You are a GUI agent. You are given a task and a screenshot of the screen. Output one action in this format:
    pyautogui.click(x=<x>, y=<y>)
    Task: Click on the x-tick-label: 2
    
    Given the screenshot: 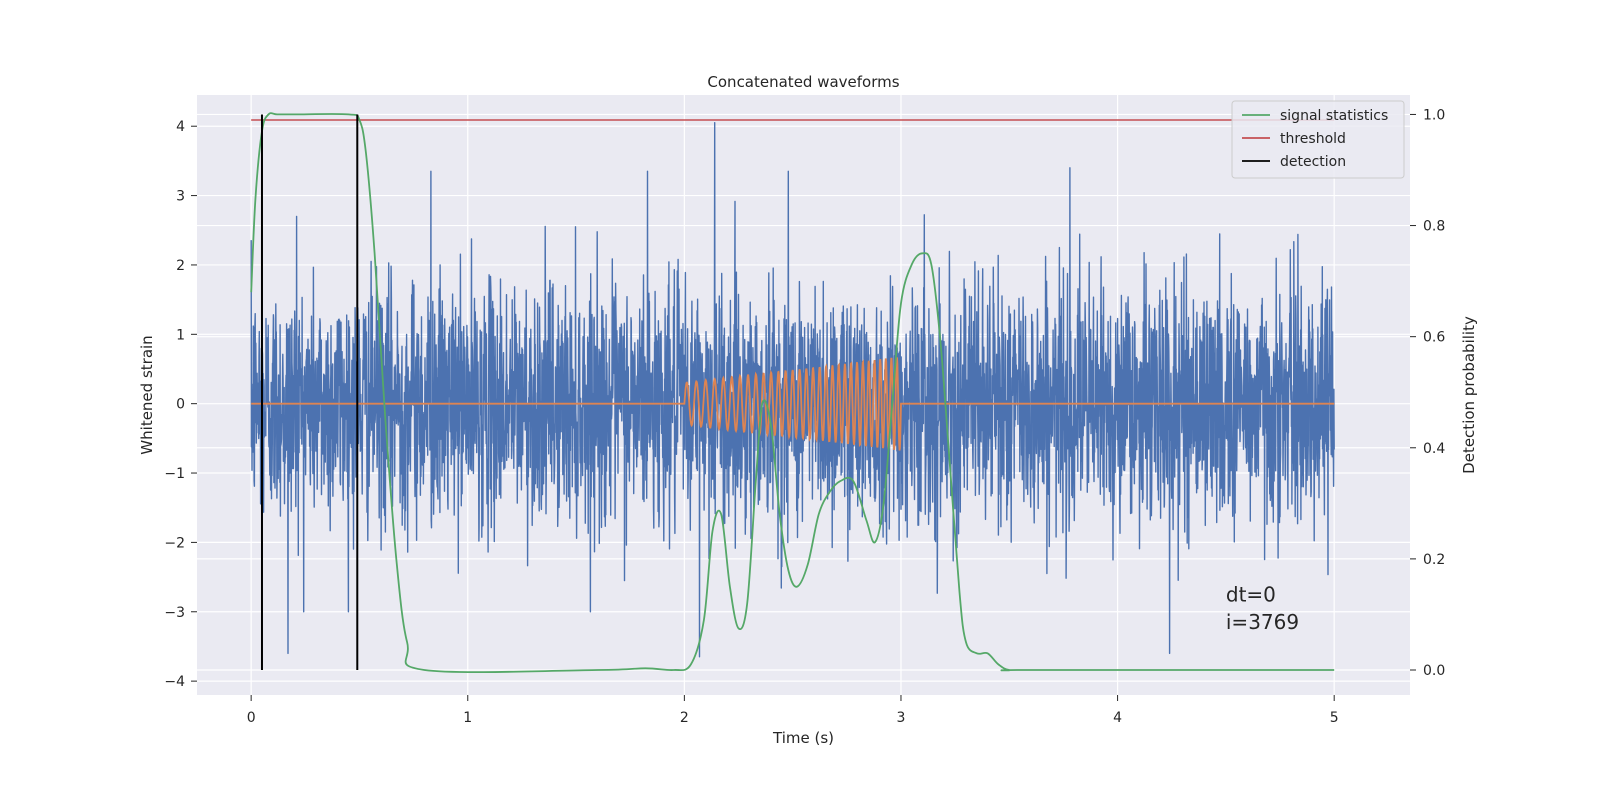 What is the action you would take?
    pyautogui.click(x=684, y=718)
    